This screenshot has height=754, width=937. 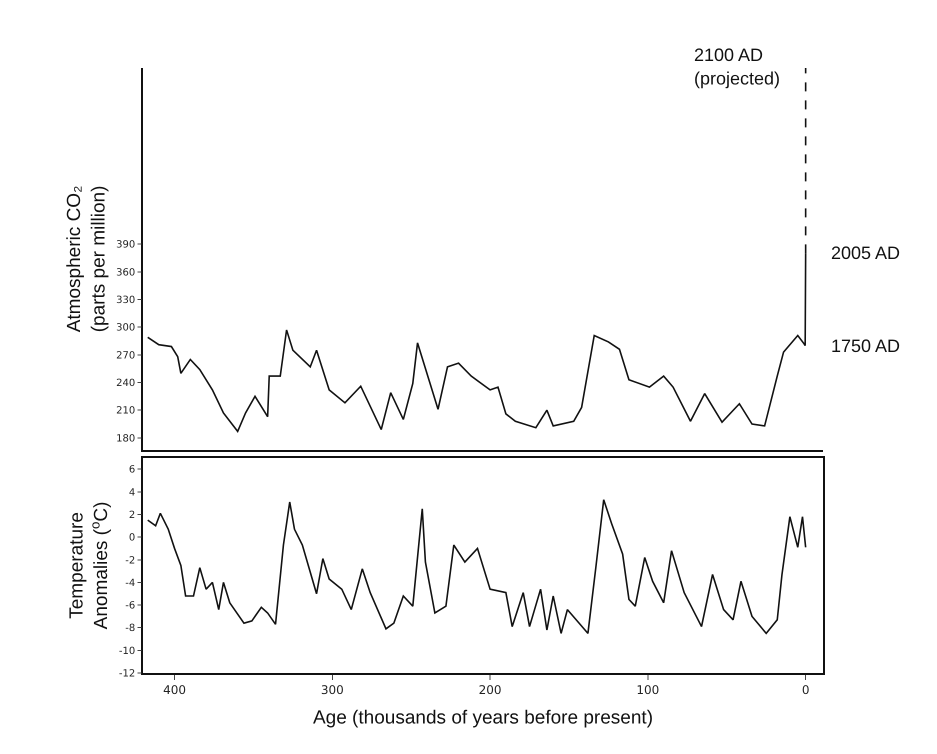 I want to click on text: 2005 AD, so click(x=865, y=253).